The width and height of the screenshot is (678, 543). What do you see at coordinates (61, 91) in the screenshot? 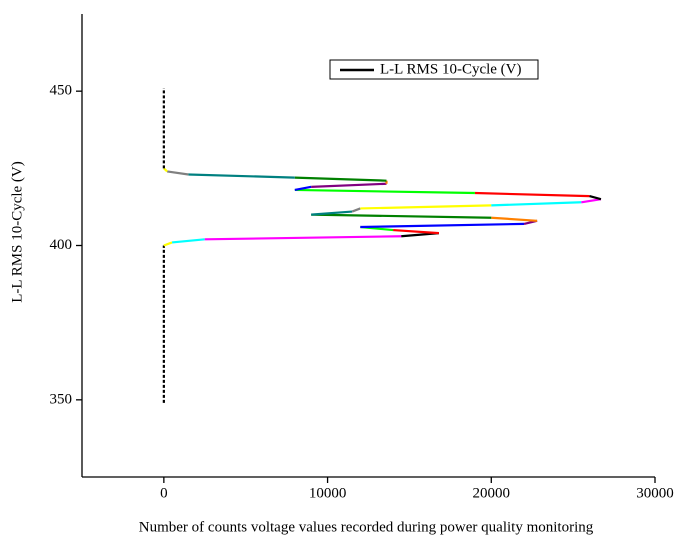
I see `y-tick-label: 450` at bounding box center [61, 91].